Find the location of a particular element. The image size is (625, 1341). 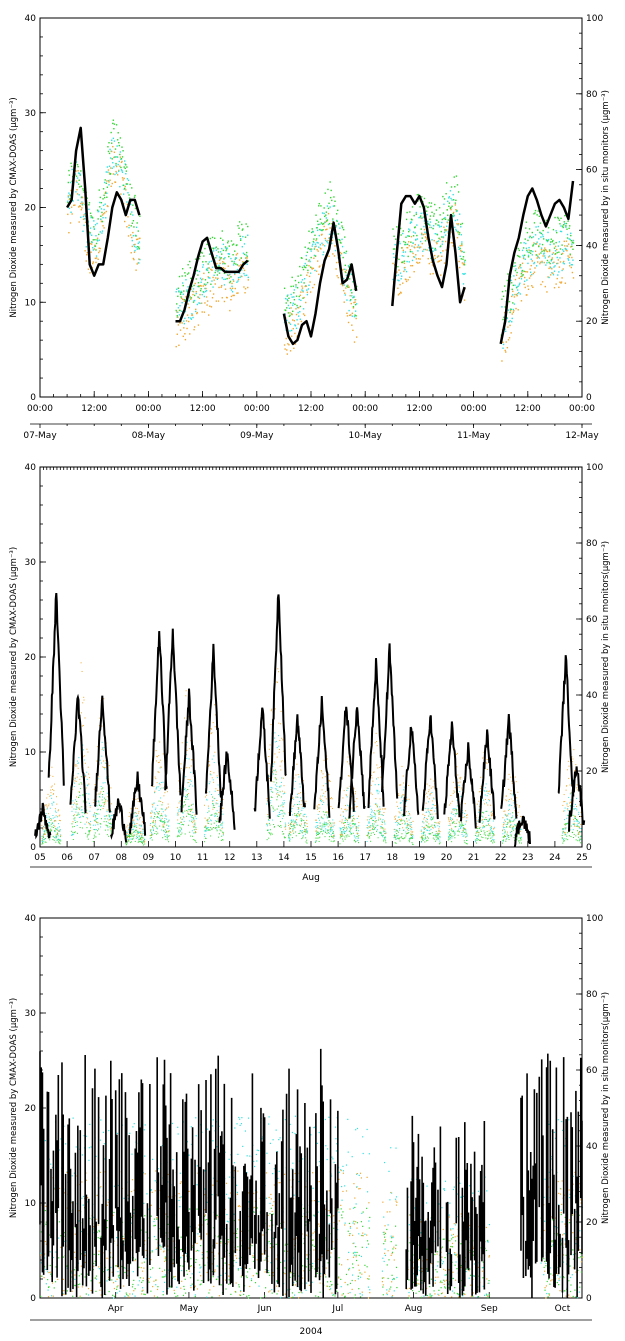

right-y-tick-label: 100 is located at coordinates (594, 19).